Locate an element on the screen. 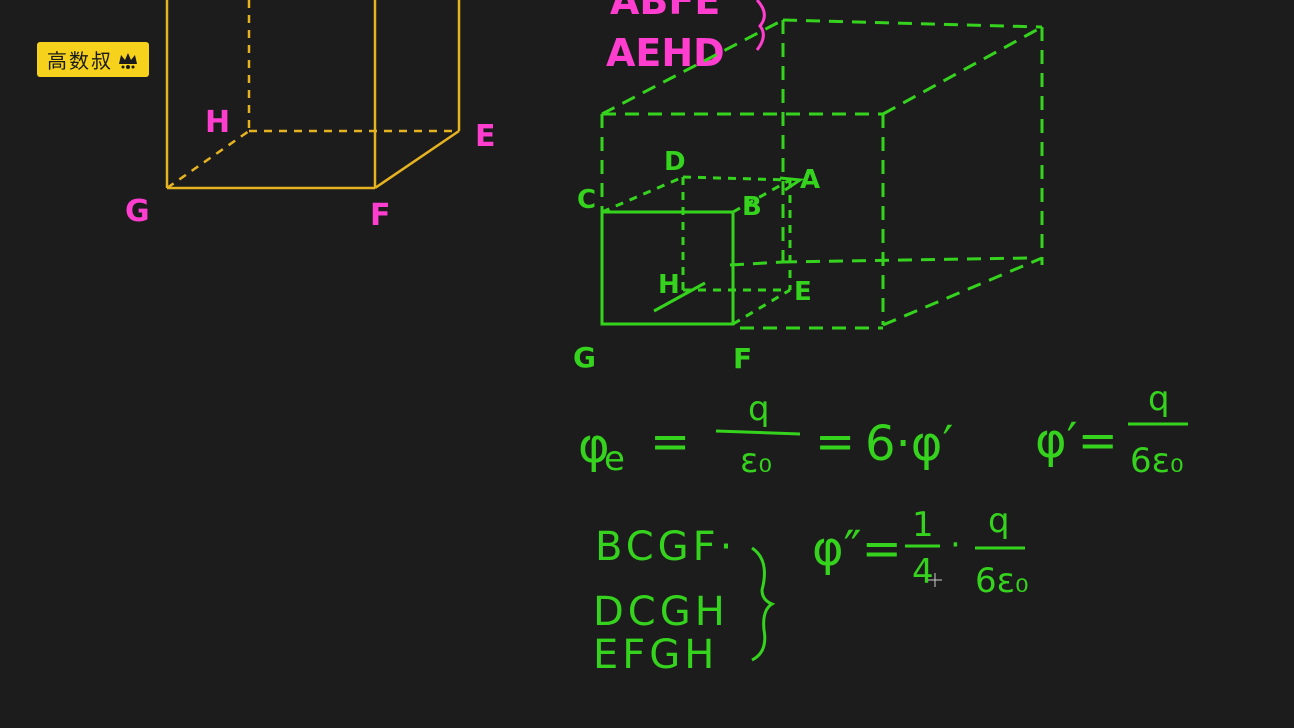 This screenshot has height=728, width=1294. yellow-cube is located at coordinates (313, 95).